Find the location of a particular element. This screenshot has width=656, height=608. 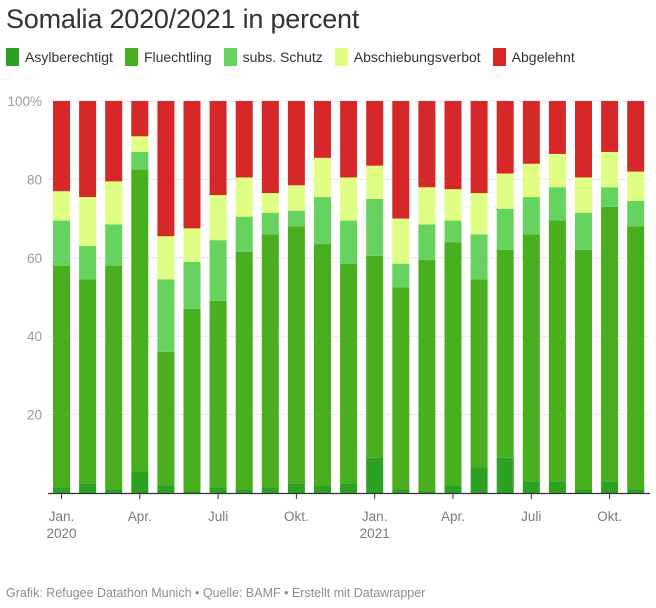

y-tick-label: 40 is located at coordinates (34, 336).